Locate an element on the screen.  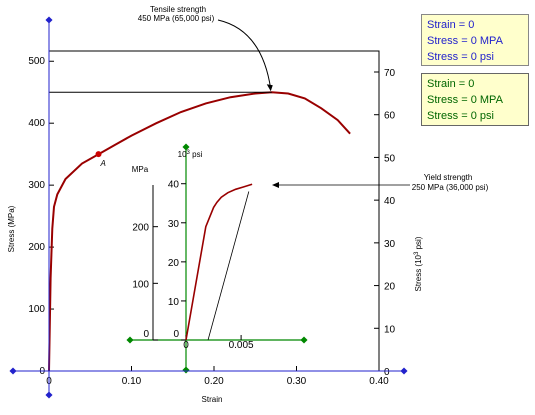
y-right-tick-label: 40 is located at coordinates (390, 201).